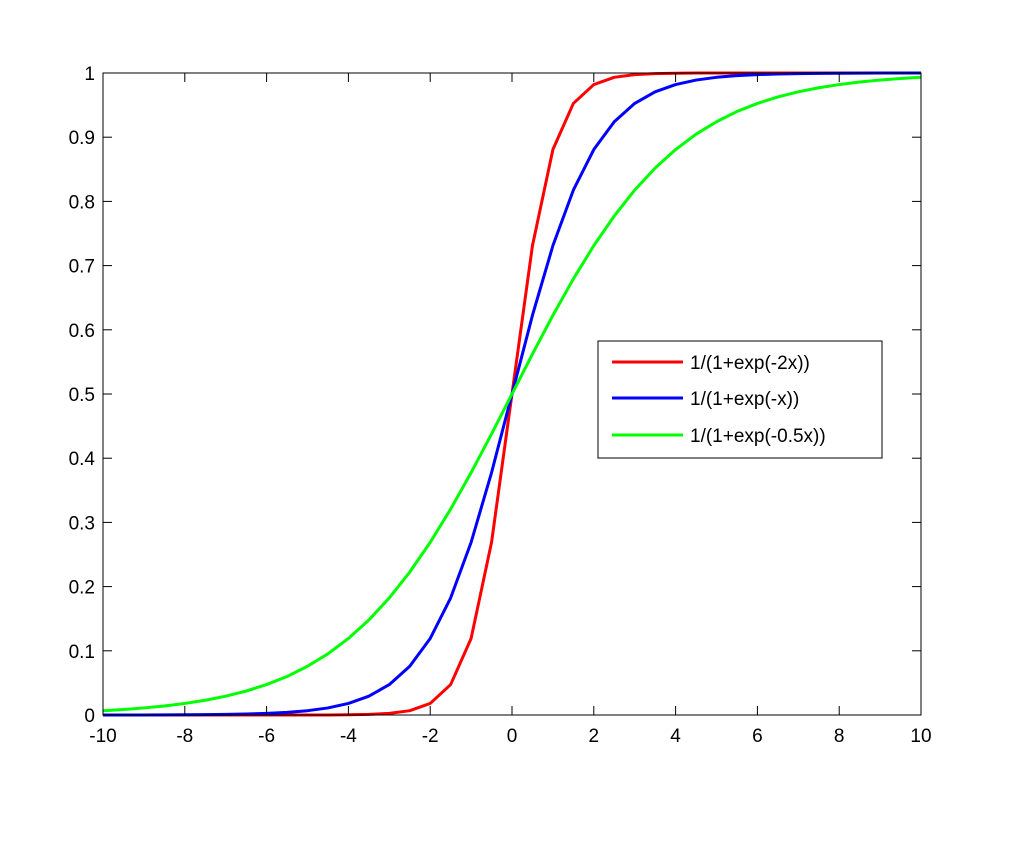  What do you see at coordinates (512, 736) in the screenshot?
I see `x-tick-label: 0` at bounding box center [512, 736].